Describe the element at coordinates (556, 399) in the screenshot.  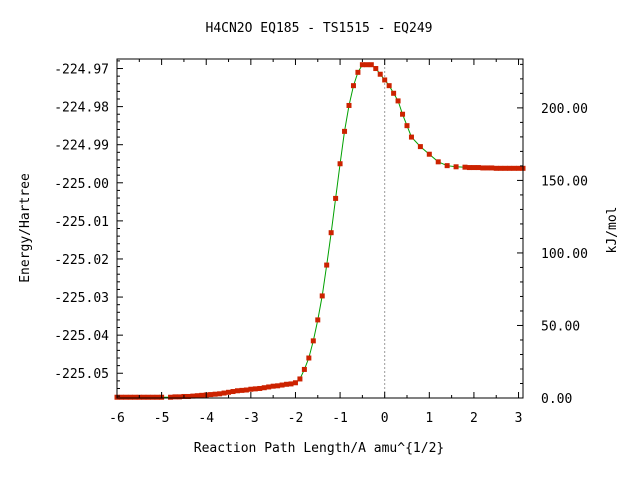
I see `y2-tick-label: 0.00` at that location.